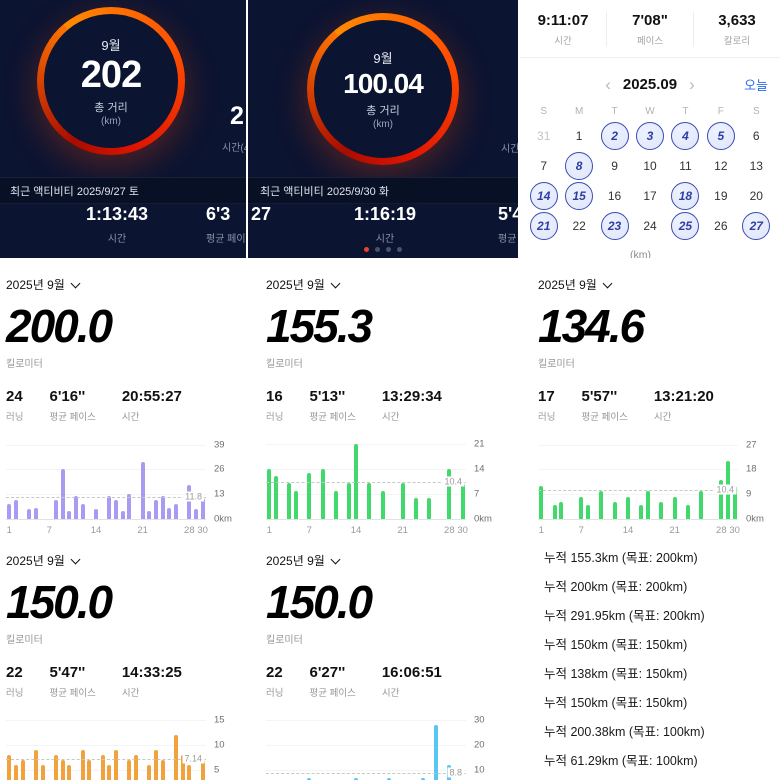 This screenshot has width=780, height=780. I want to click on calendar-day: 24, so click(649, 226).